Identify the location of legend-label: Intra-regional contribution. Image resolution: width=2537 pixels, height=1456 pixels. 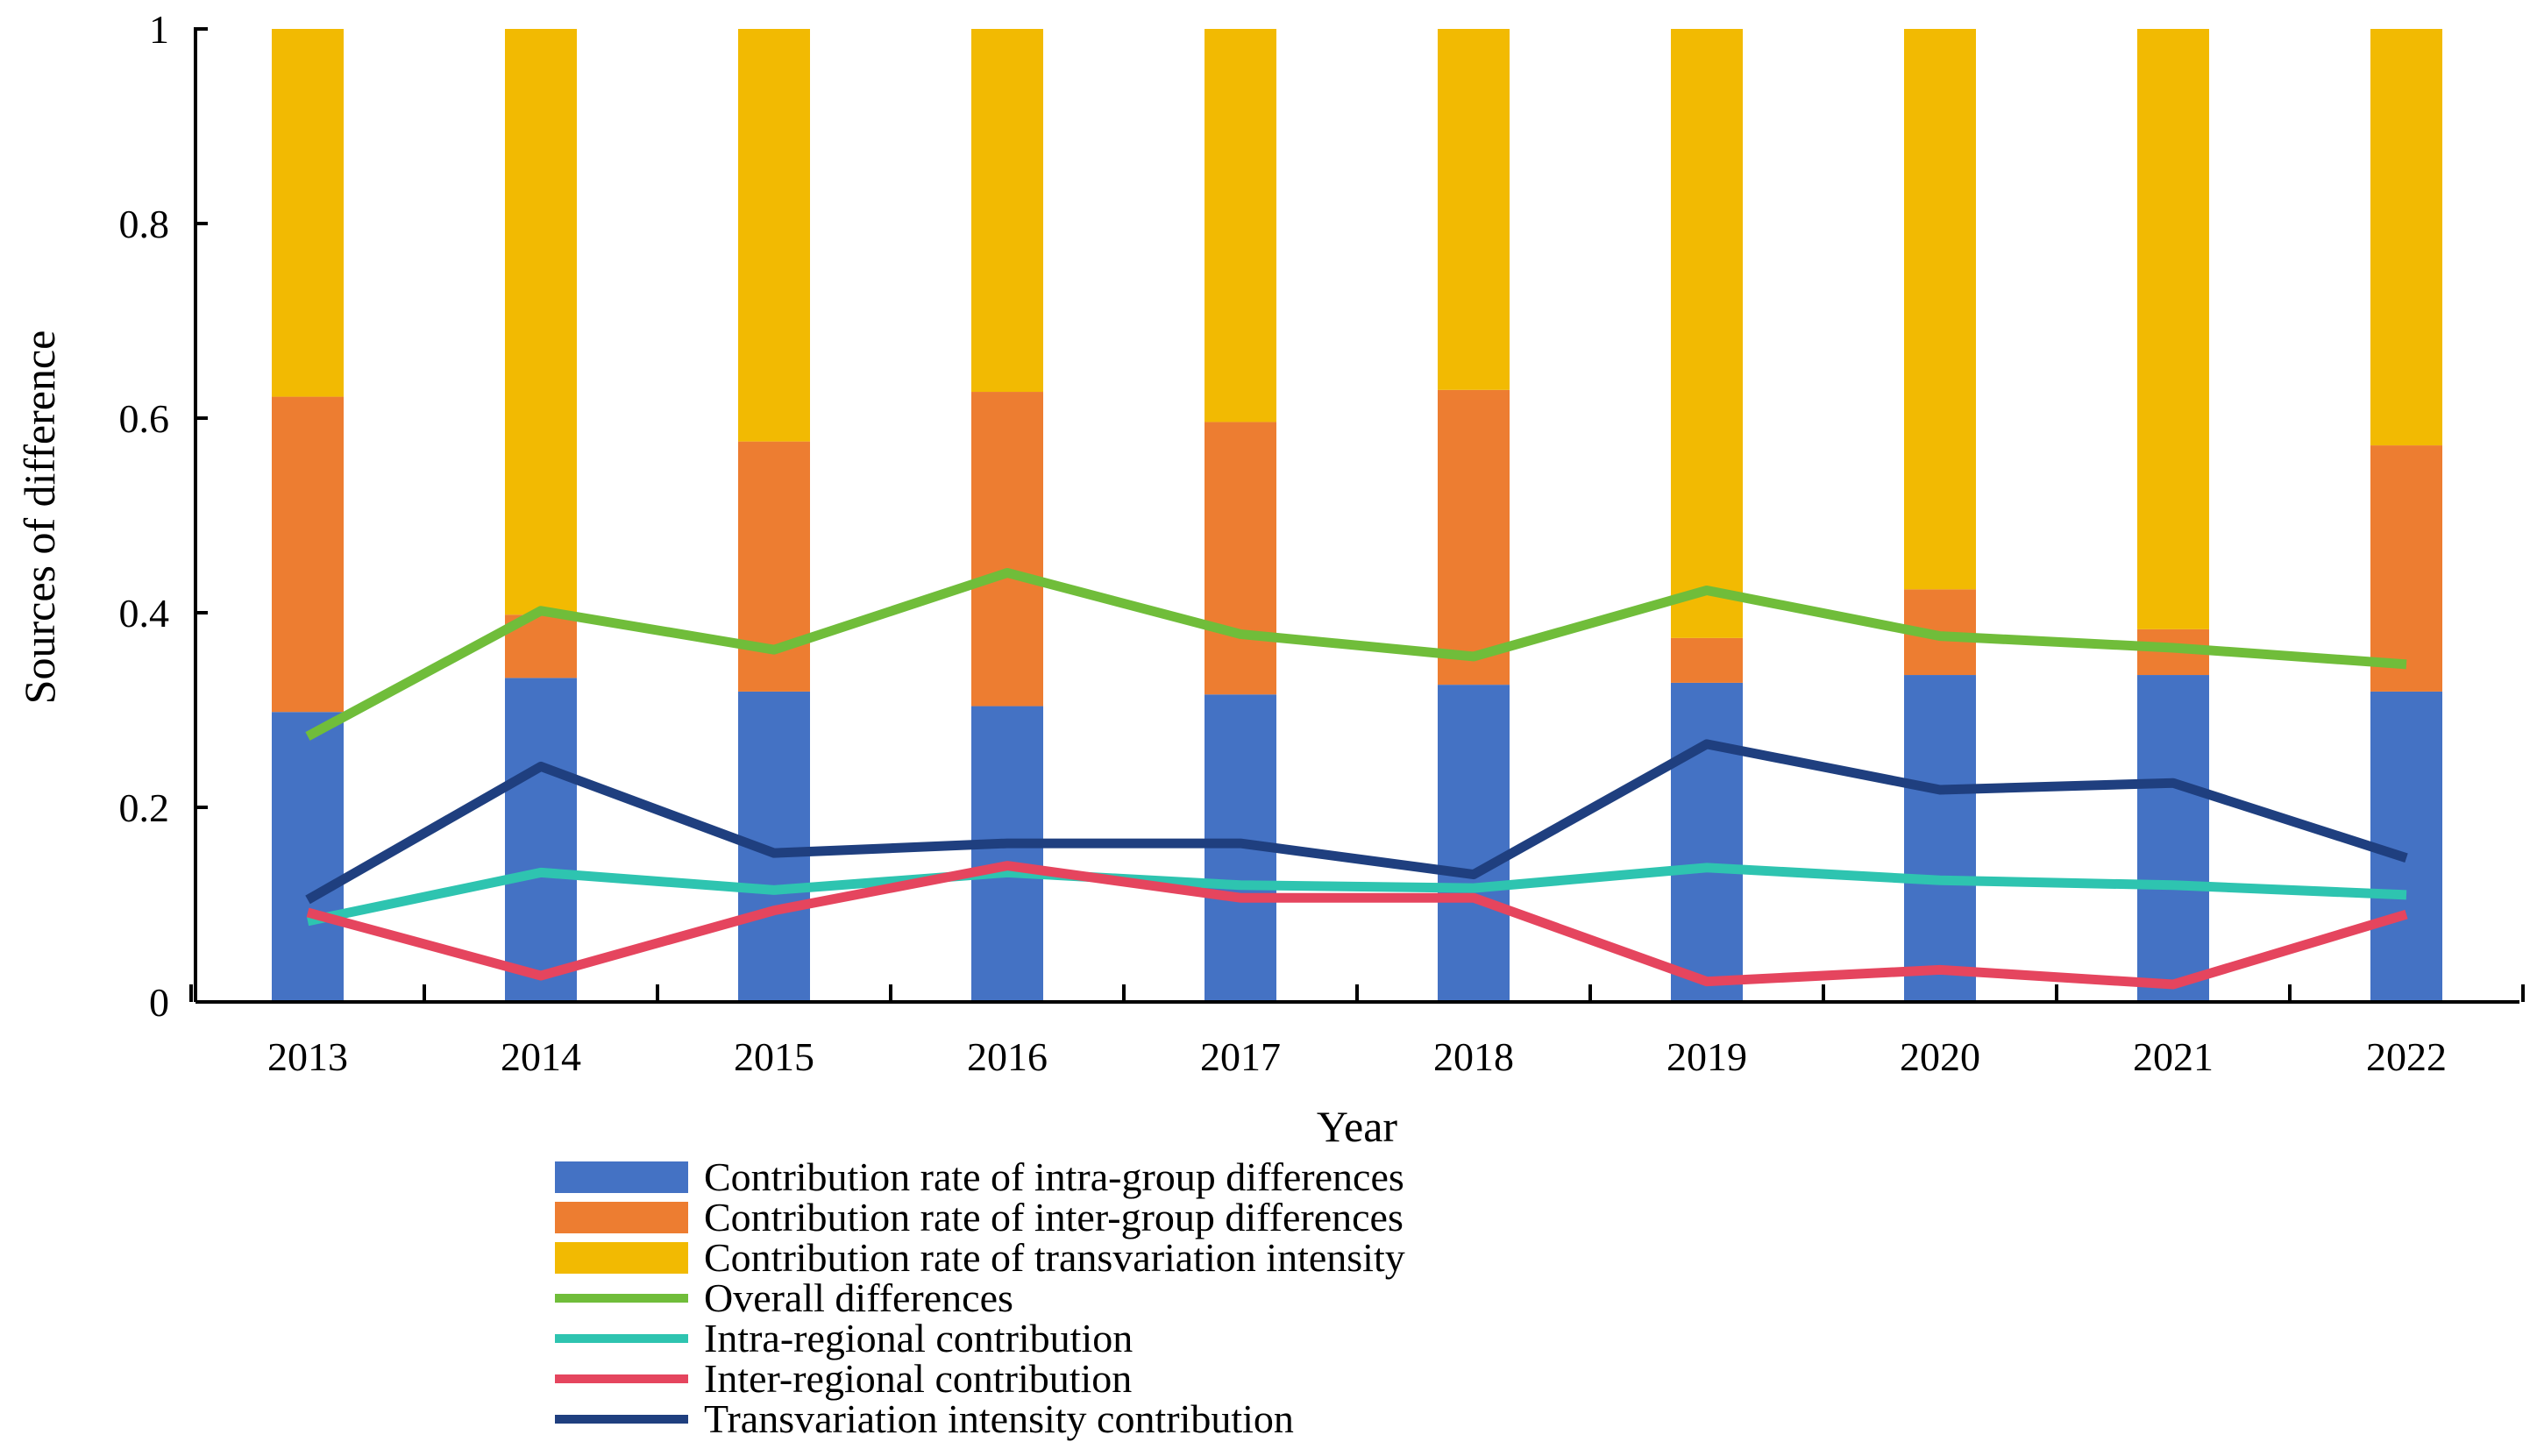
(918, 1338).